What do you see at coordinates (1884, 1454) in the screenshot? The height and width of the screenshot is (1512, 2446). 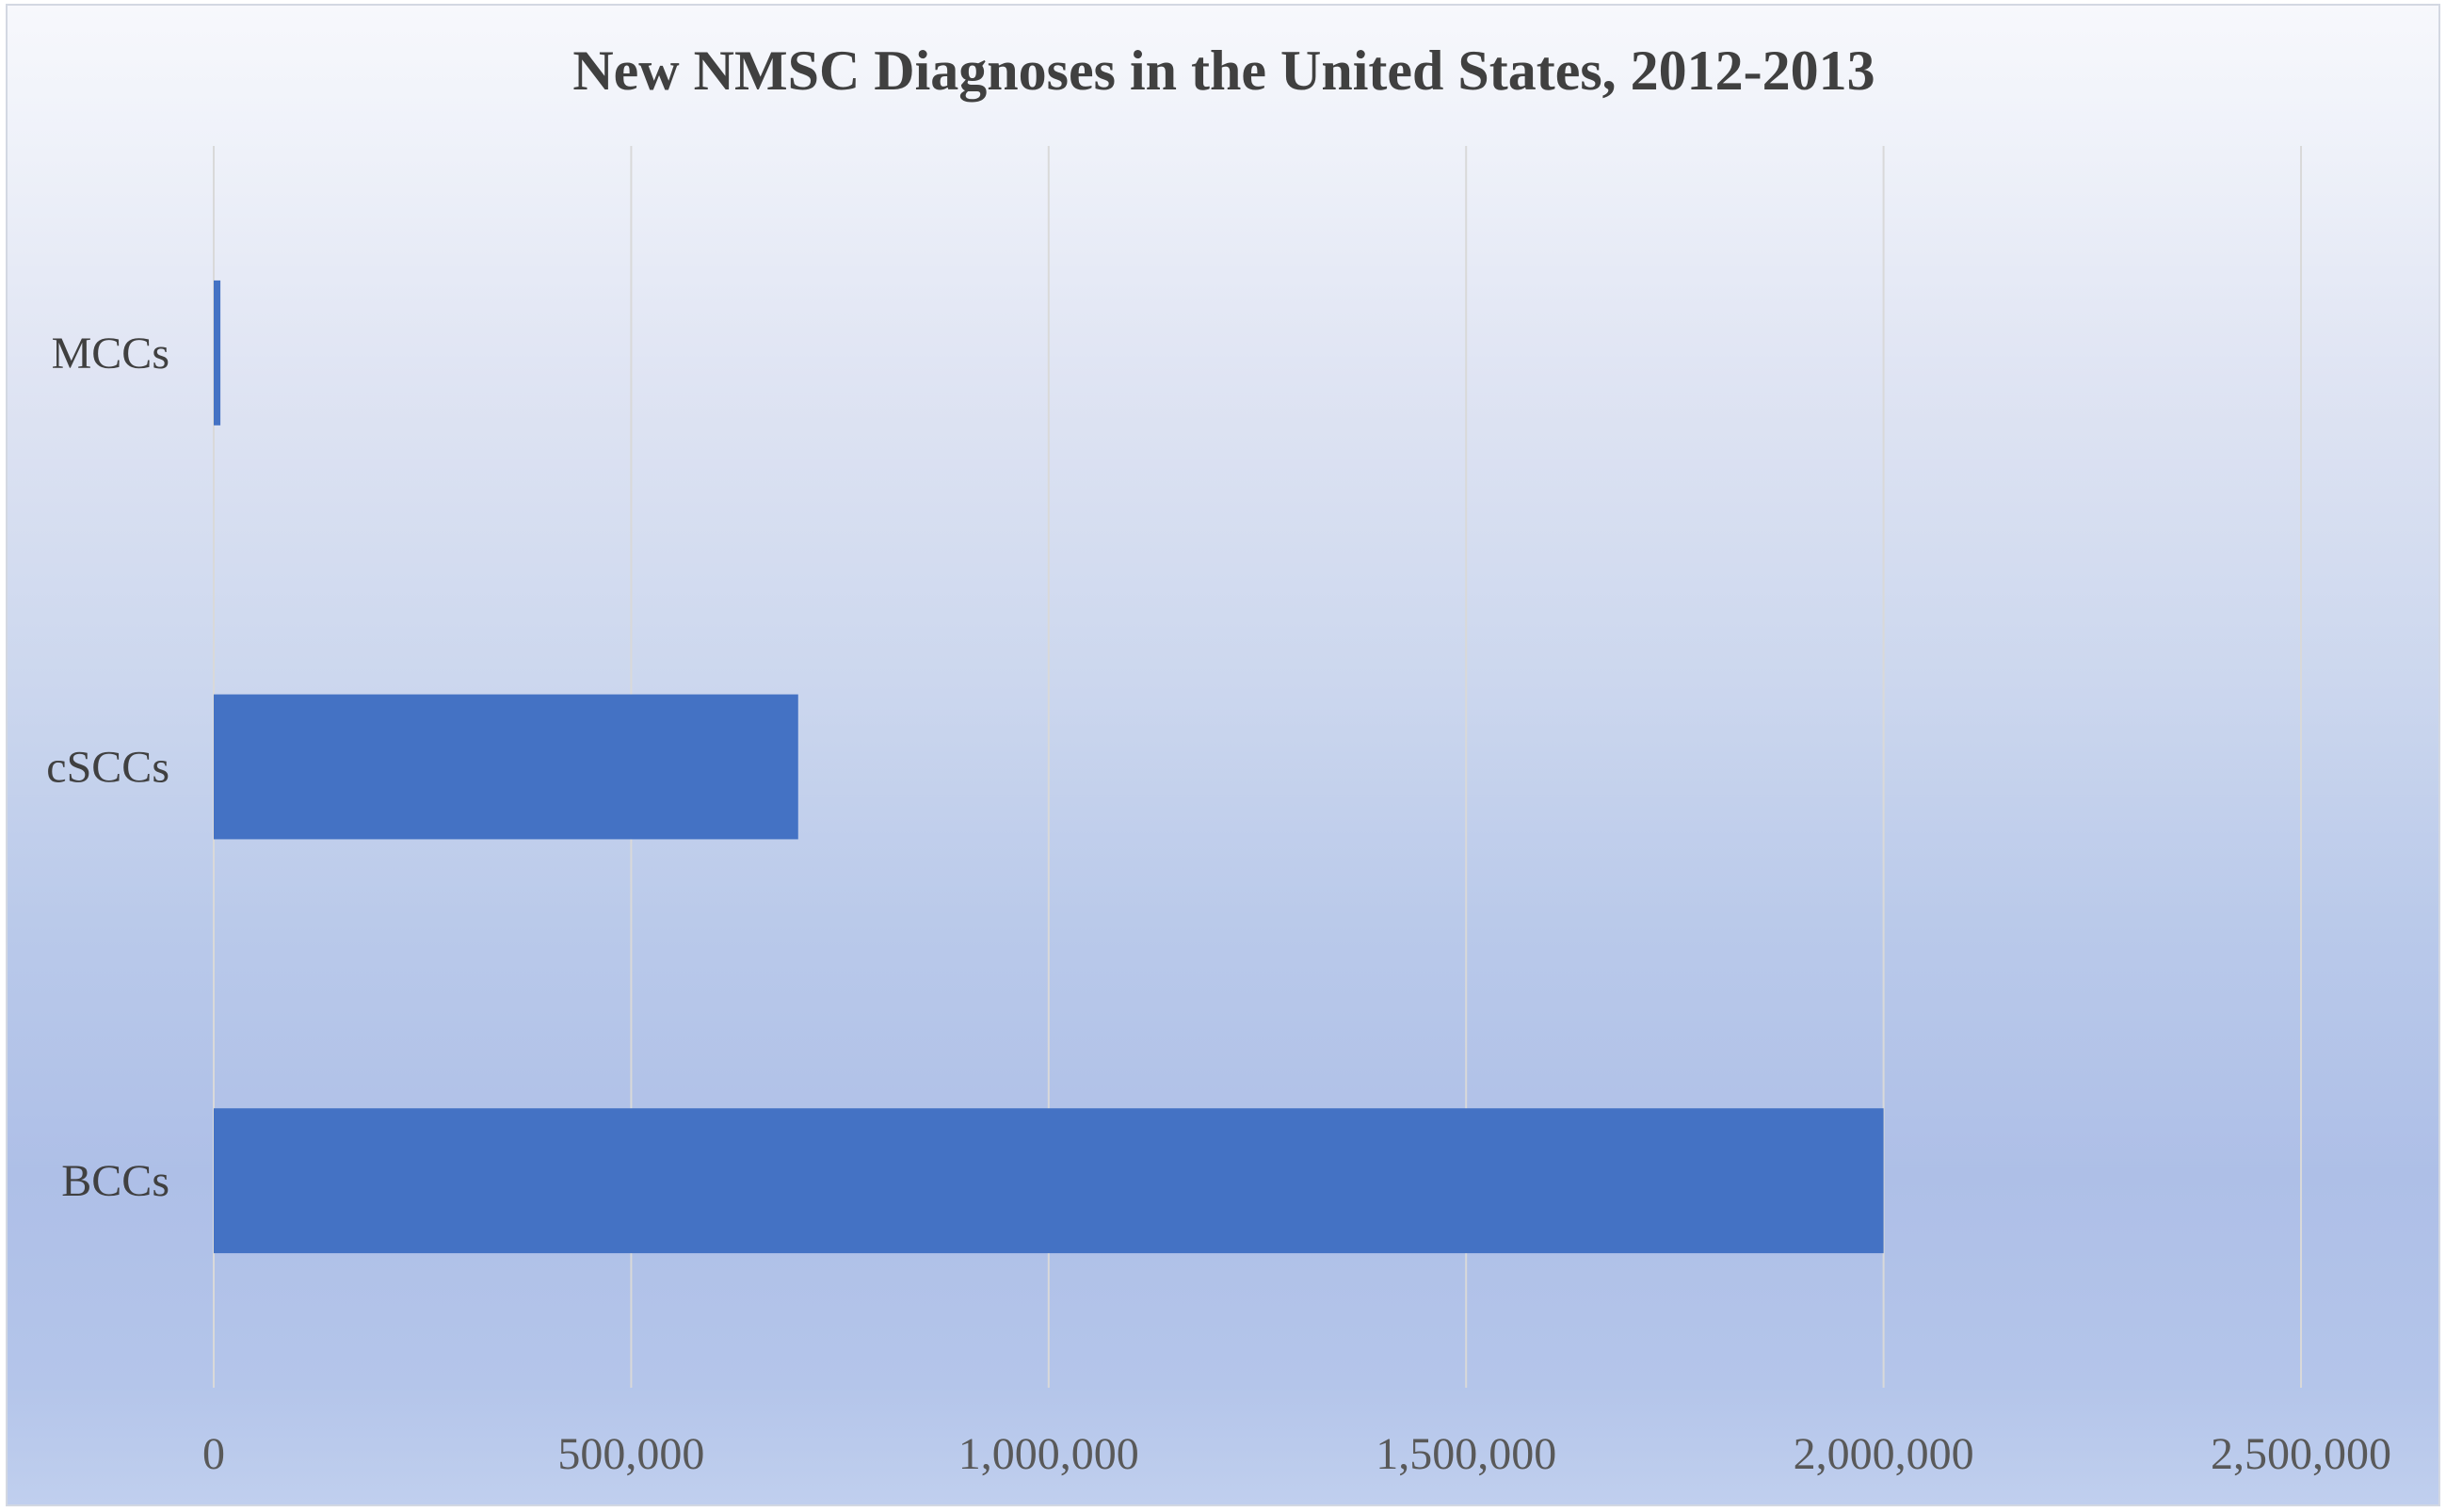 I see `x-tick-label: 2,000,000` at bounding box center [1884, 1454].